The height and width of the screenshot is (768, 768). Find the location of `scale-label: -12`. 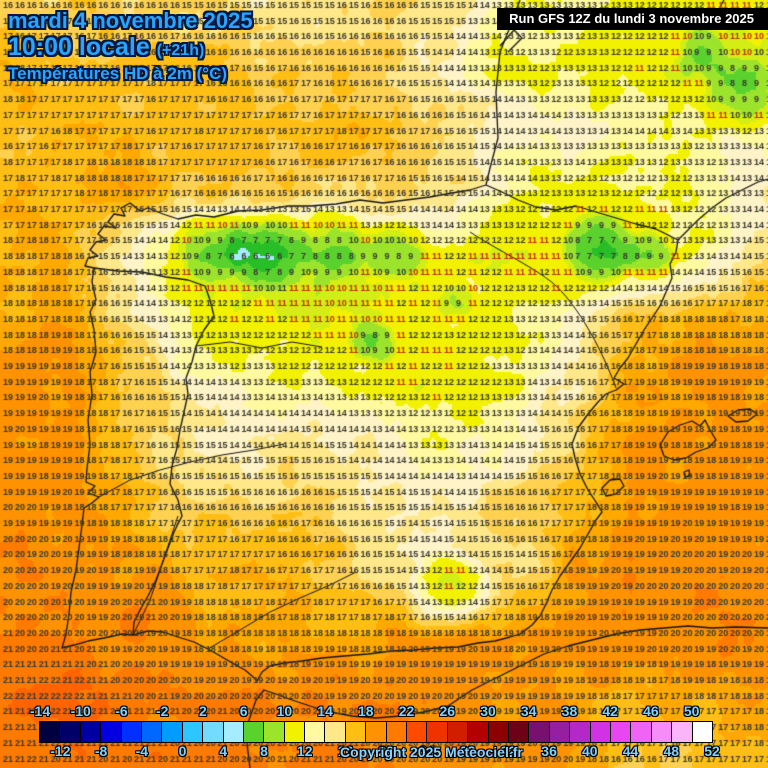

scale-label: -12 is located at coordinates (60, 751).